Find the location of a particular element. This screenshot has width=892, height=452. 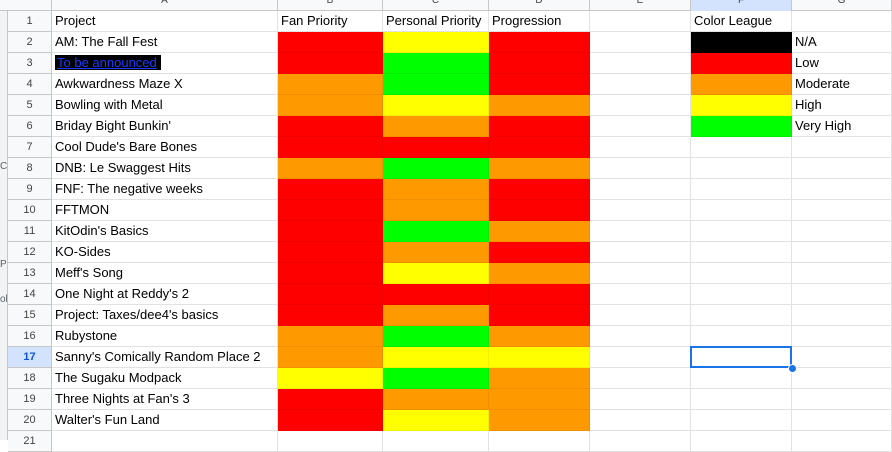

row-header-10: 10 is located at coordinates (30, 210).